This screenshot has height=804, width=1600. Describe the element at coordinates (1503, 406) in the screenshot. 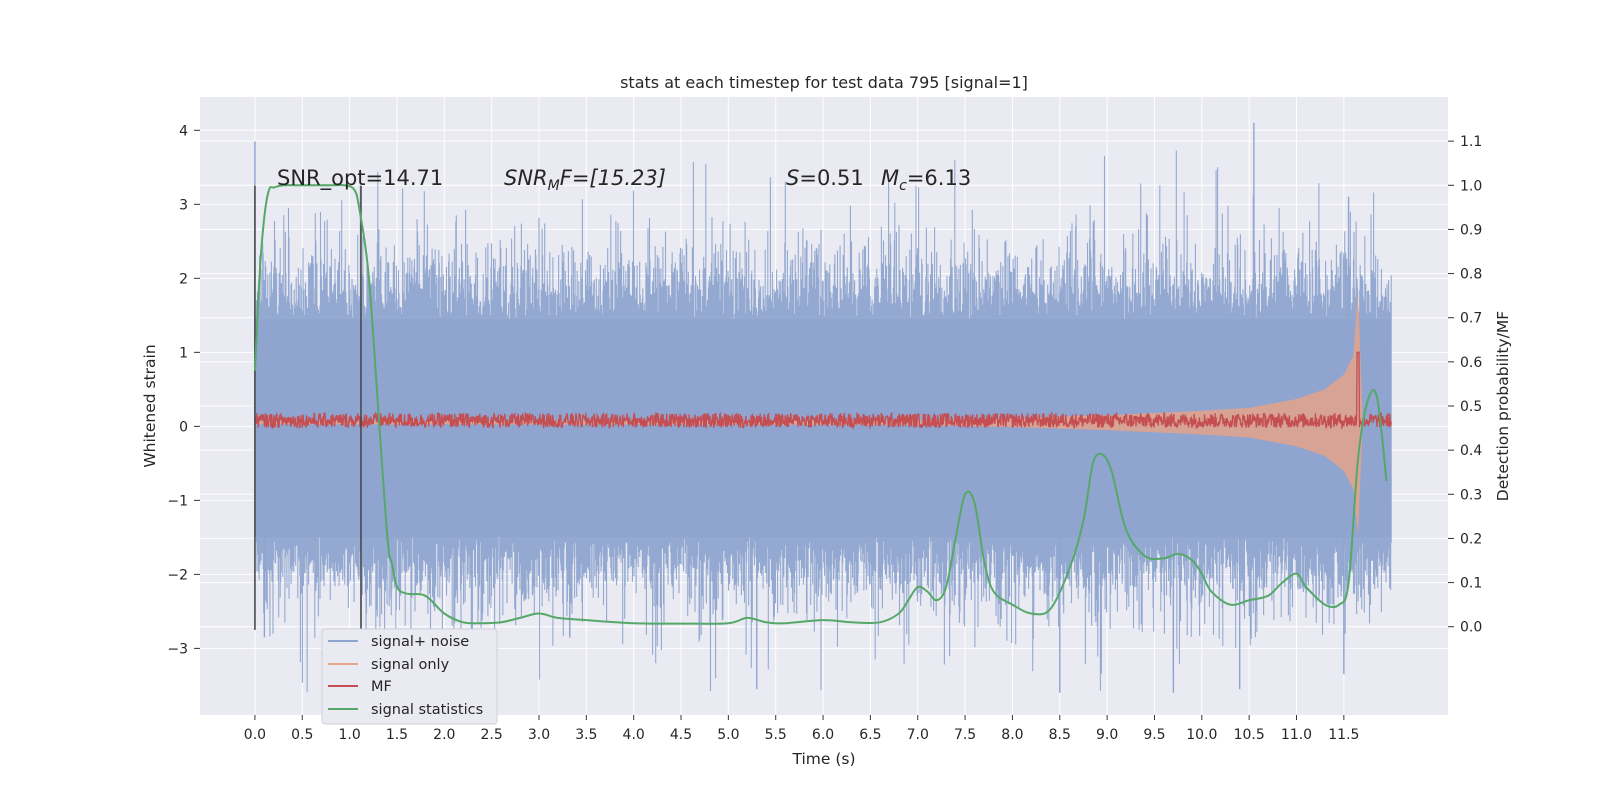

I see `y-axis-label-right: Detection probability/MF` at that location.